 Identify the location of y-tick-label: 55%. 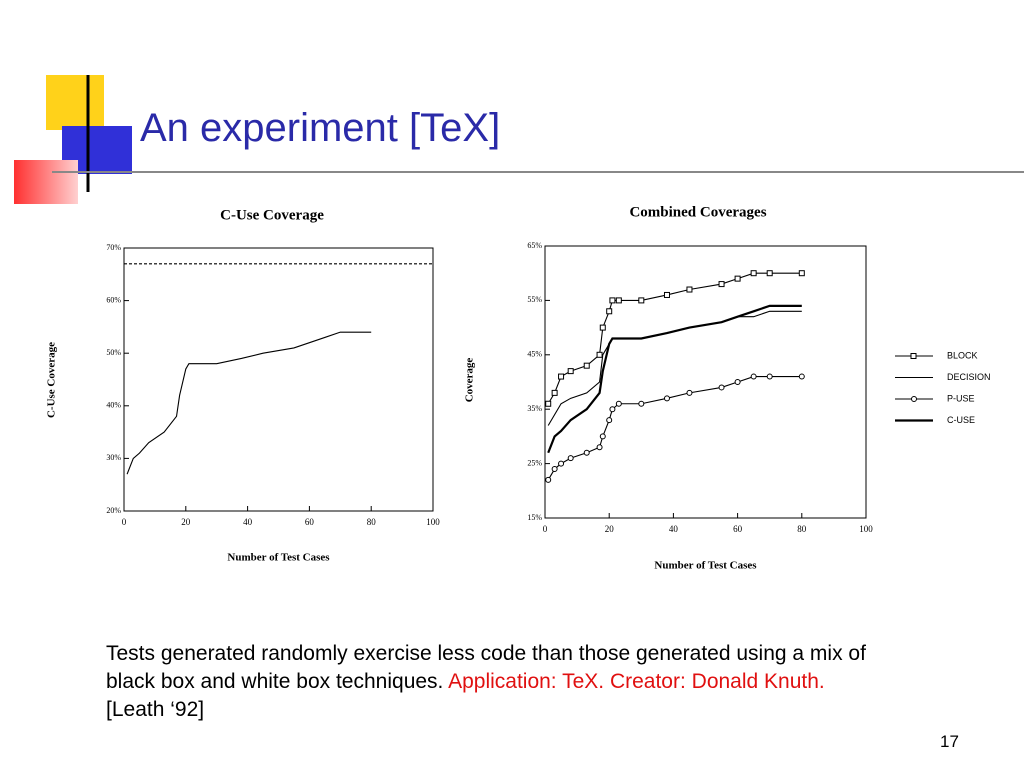
(534, 299).